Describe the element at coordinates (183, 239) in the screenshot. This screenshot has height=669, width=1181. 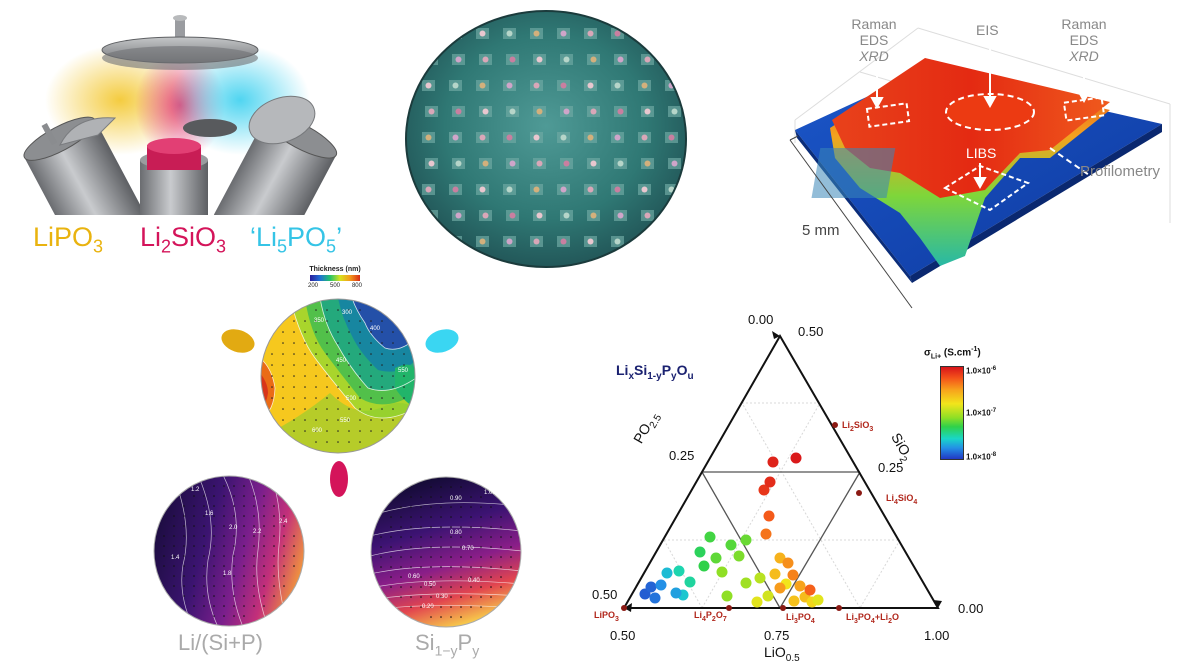
I see `source-label-li2sio3: Li2SiO3` at that location.